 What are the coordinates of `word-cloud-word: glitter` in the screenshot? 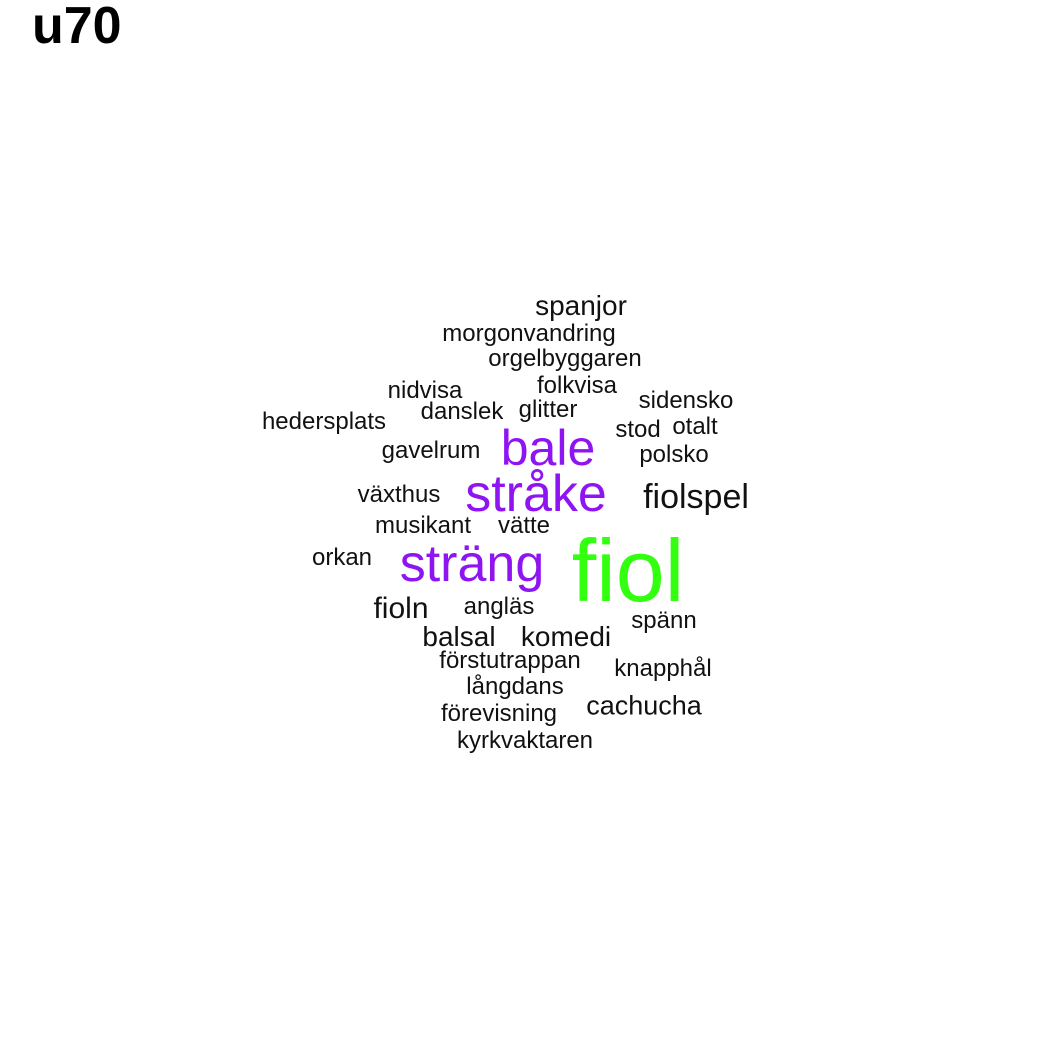 It's located at (548, 409).